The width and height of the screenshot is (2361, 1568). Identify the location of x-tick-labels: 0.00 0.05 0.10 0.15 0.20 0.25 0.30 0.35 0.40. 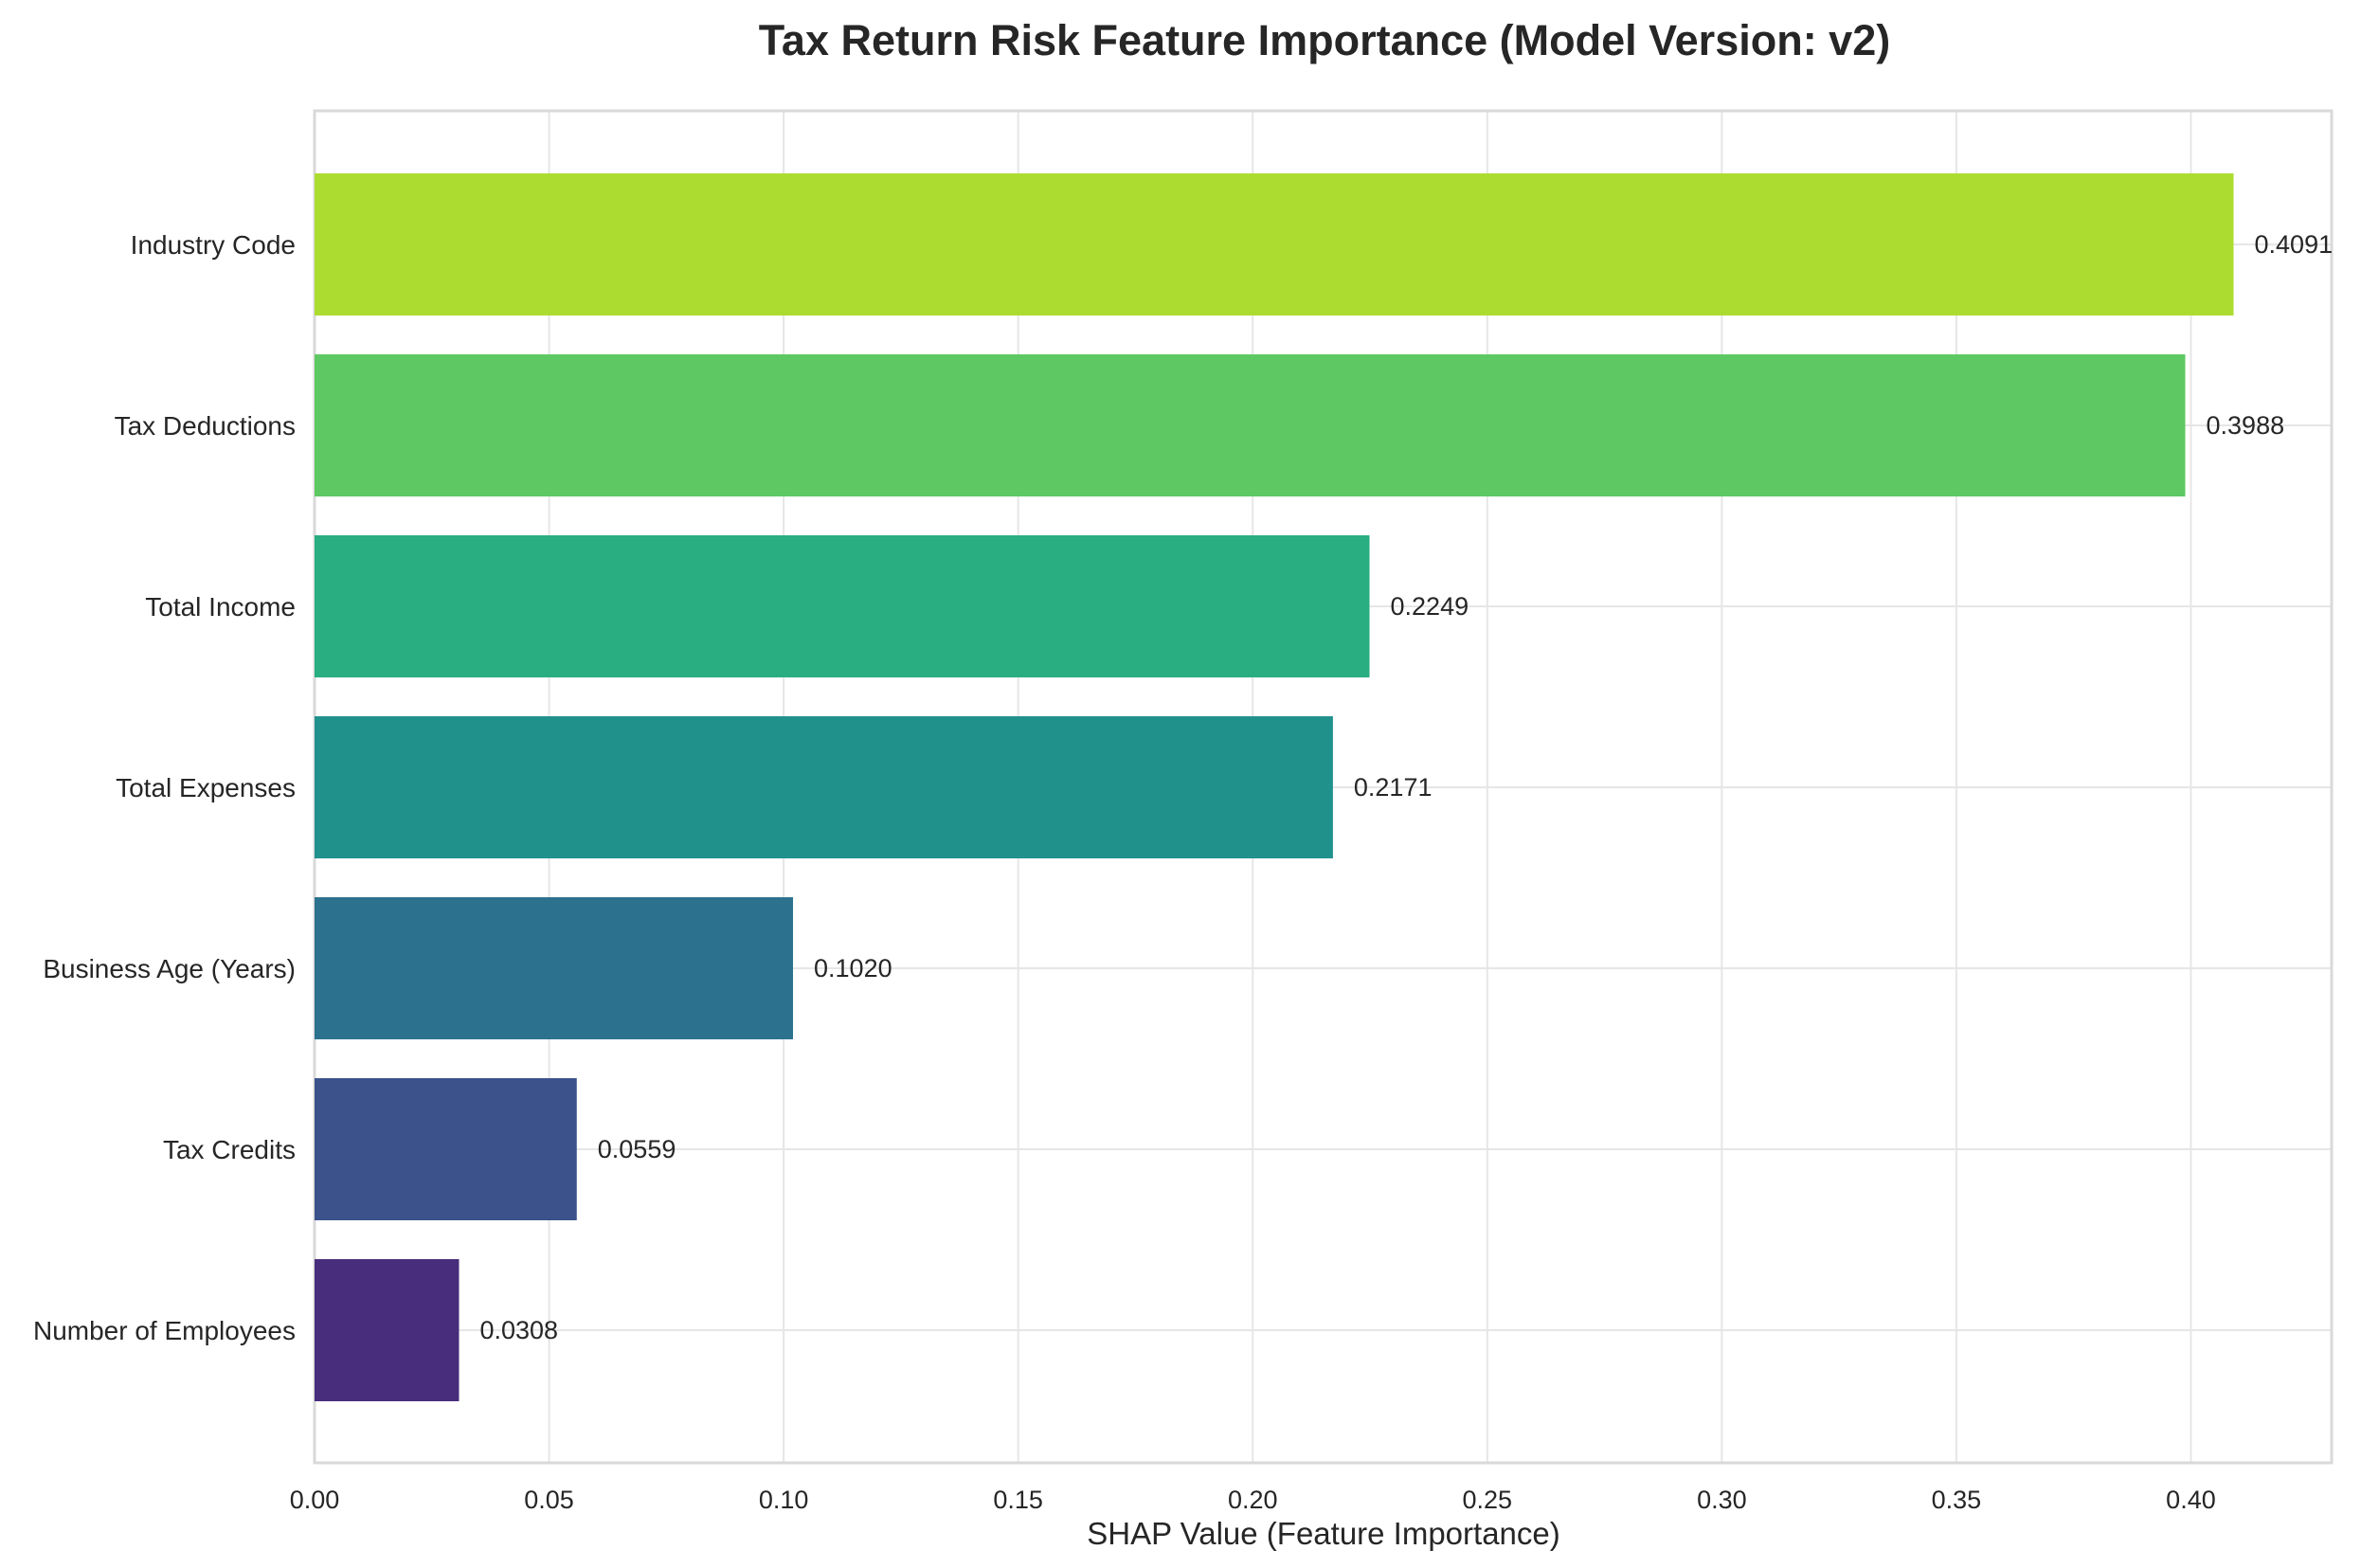
(1253, 1500).